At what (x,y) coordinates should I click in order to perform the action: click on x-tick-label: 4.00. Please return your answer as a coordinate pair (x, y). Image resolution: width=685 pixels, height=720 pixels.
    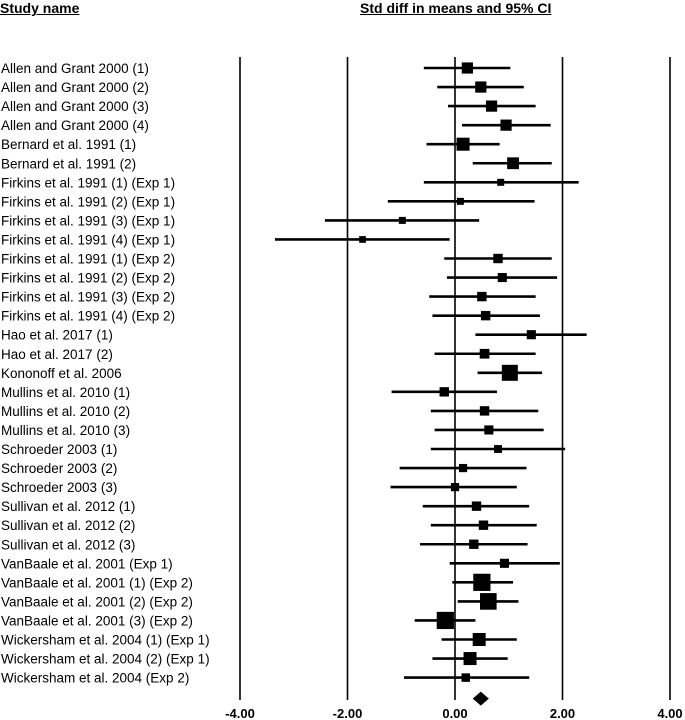
    Looking at the image, I should click on (669, 713).